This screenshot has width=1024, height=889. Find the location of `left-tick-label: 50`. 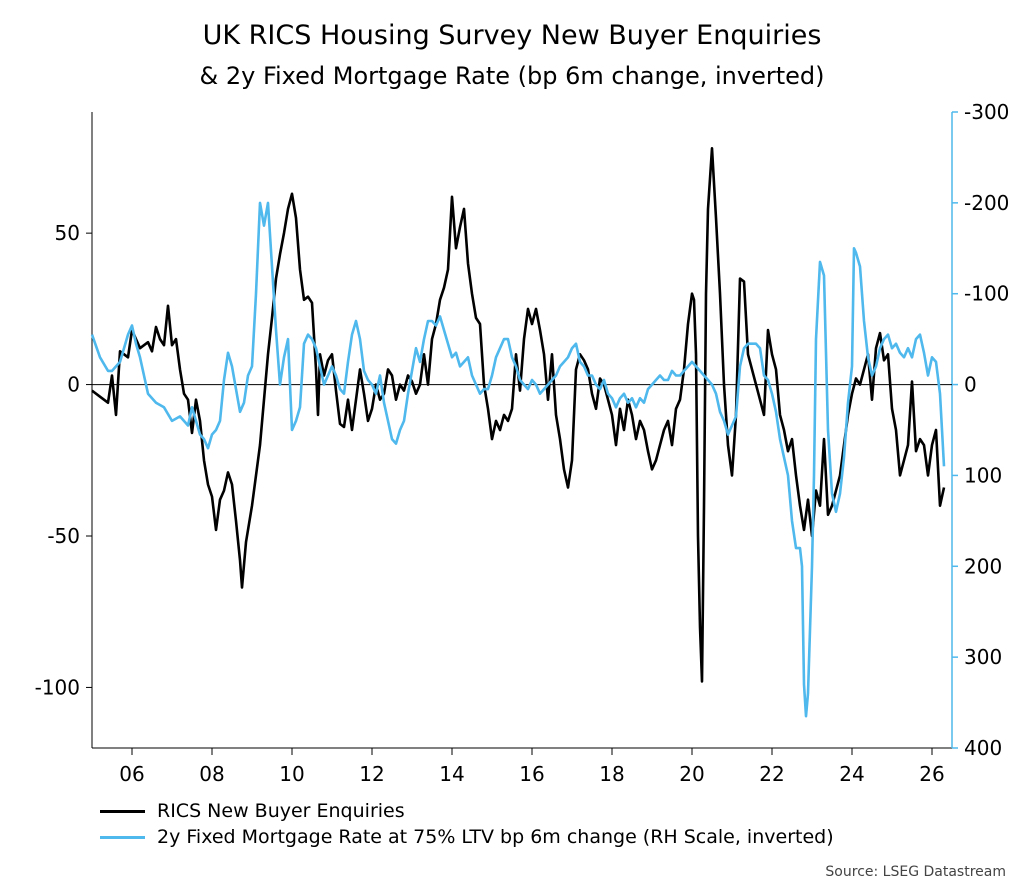

left-tick-label: 50 is located at coordinates (67, 233).